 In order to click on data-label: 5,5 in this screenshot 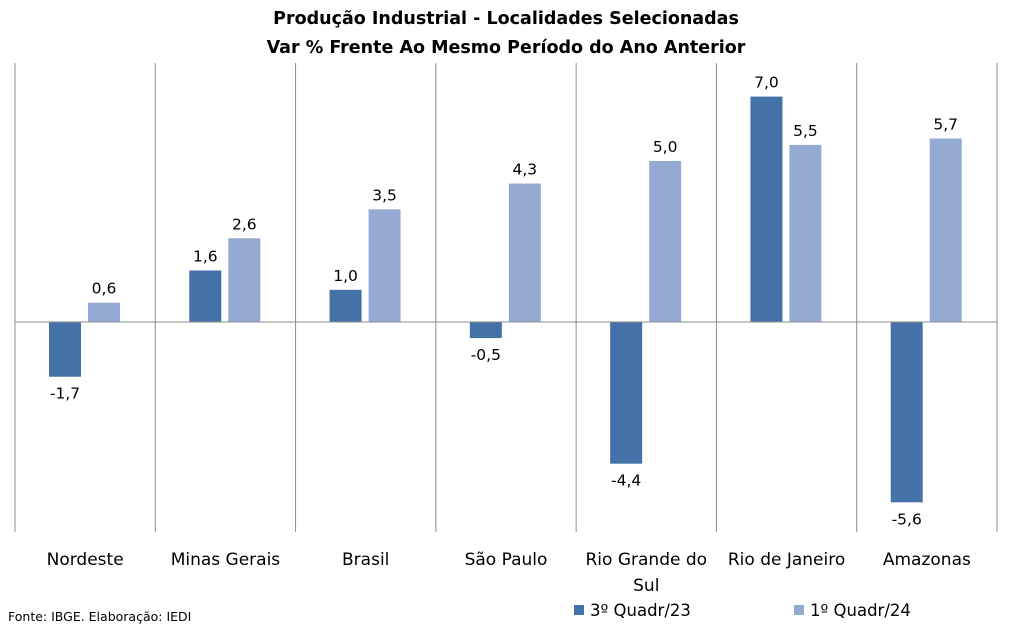, I will do `click(805, 131)`.